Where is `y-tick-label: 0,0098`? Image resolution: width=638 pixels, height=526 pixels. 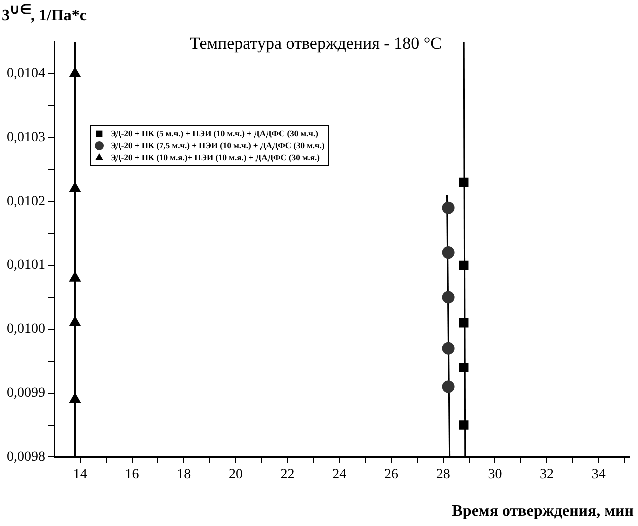
y-tick-label: 0,0098 is located at coordinates (26, 457).